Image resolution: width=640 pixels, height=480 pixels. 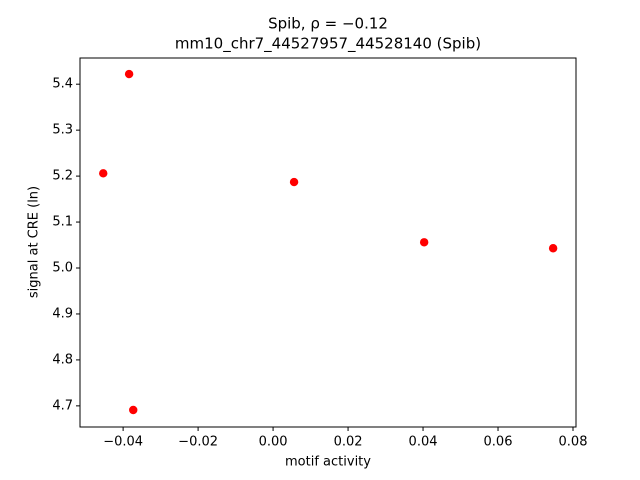 I want to click on y-tick-label: 5.1, so click(x=62, y=222).